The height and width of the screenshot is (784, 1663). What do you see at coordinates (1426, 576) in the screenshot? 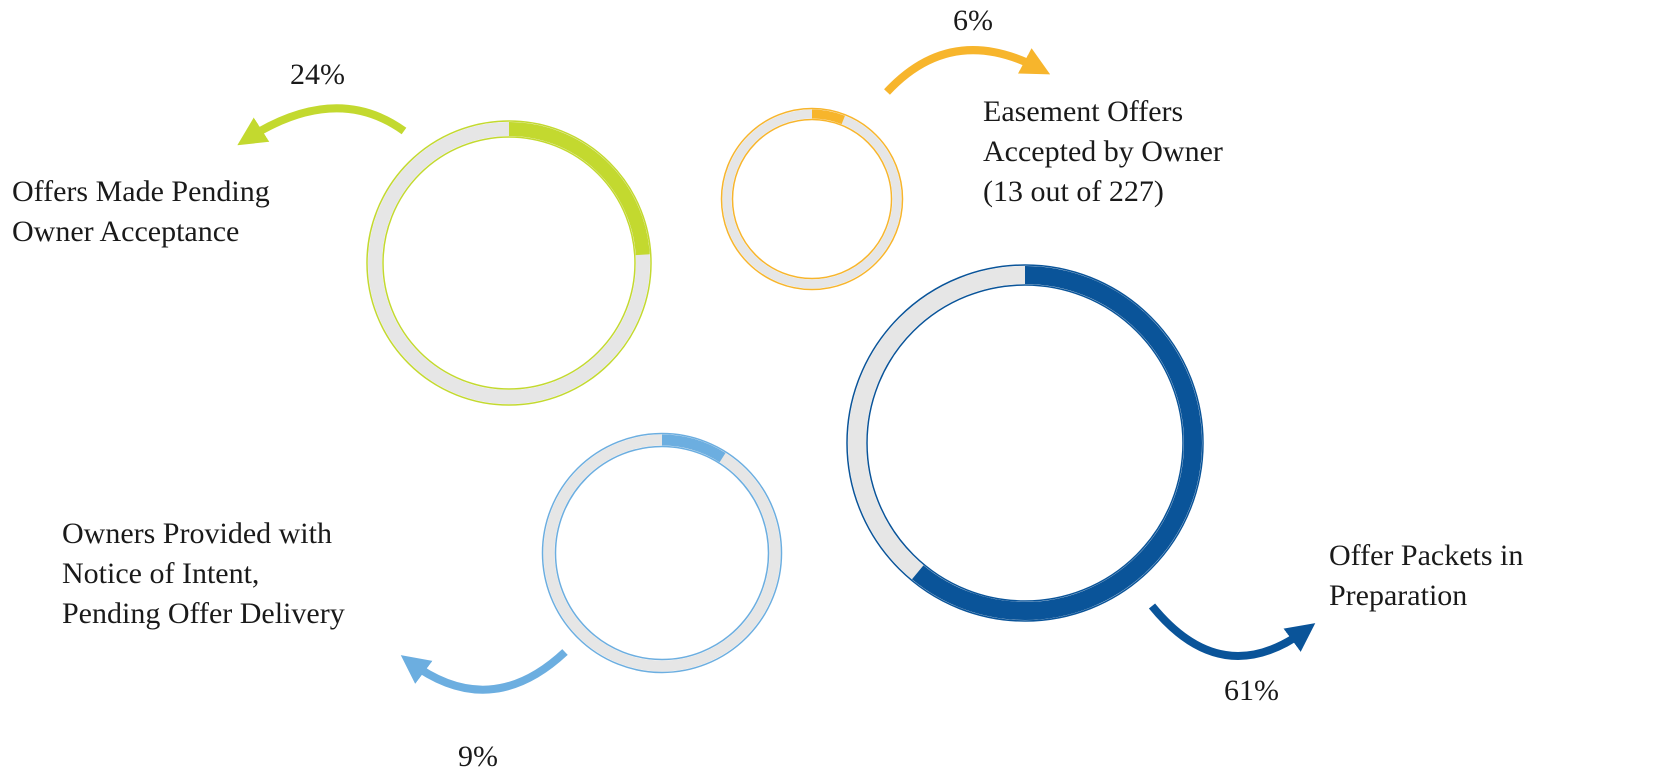
I see `label-offer-packets: Offer Packets in Preparation` at bounding box center [1426, 576].